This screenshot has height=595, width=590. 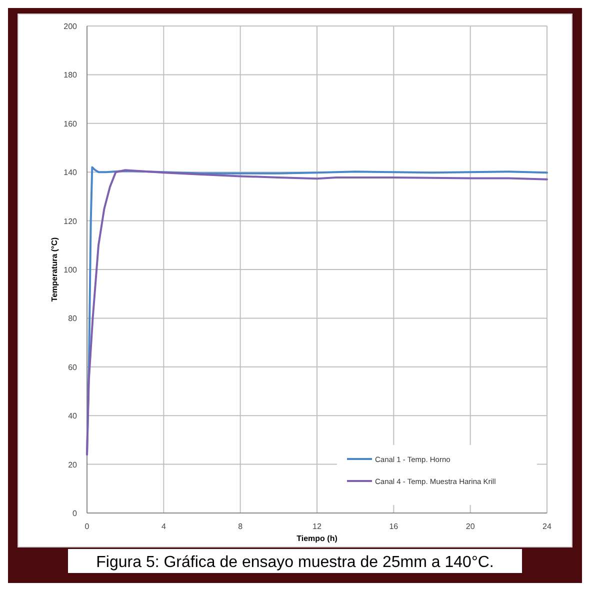 What do you see at coordinates (54, 269) in the screenshot?
I see `y-axis-title: Temperatura (°C)` at bounding box center [54, 269].